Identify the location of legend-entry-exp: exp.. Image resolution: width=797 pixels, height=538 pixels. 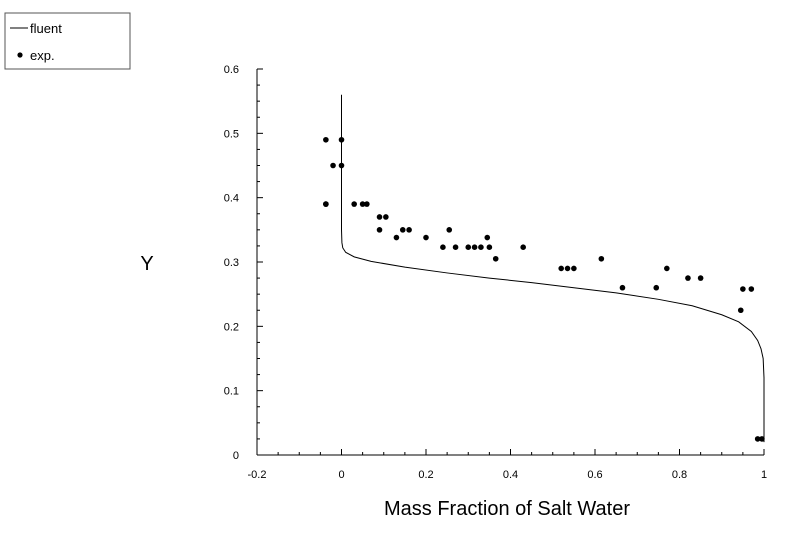
(42, 55).